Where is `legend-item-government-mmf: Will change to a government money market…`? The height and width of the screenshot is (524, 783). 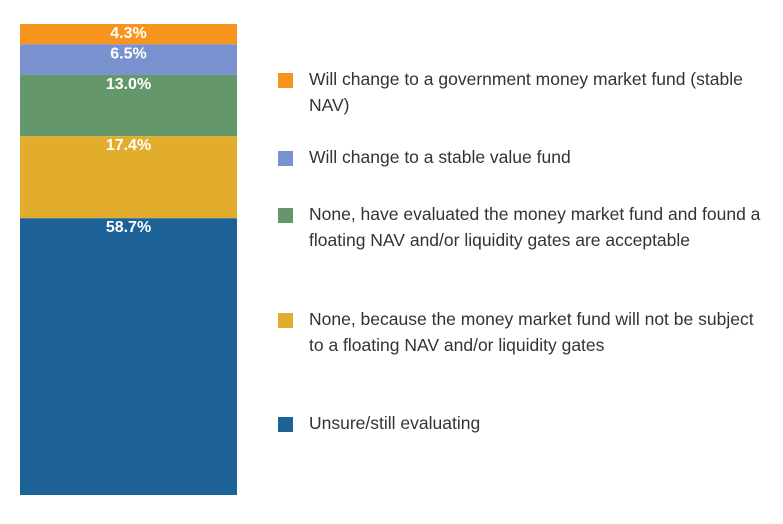 legend-item-government-mmf: Will change to a government money market… is located at coordinates (523, 93).